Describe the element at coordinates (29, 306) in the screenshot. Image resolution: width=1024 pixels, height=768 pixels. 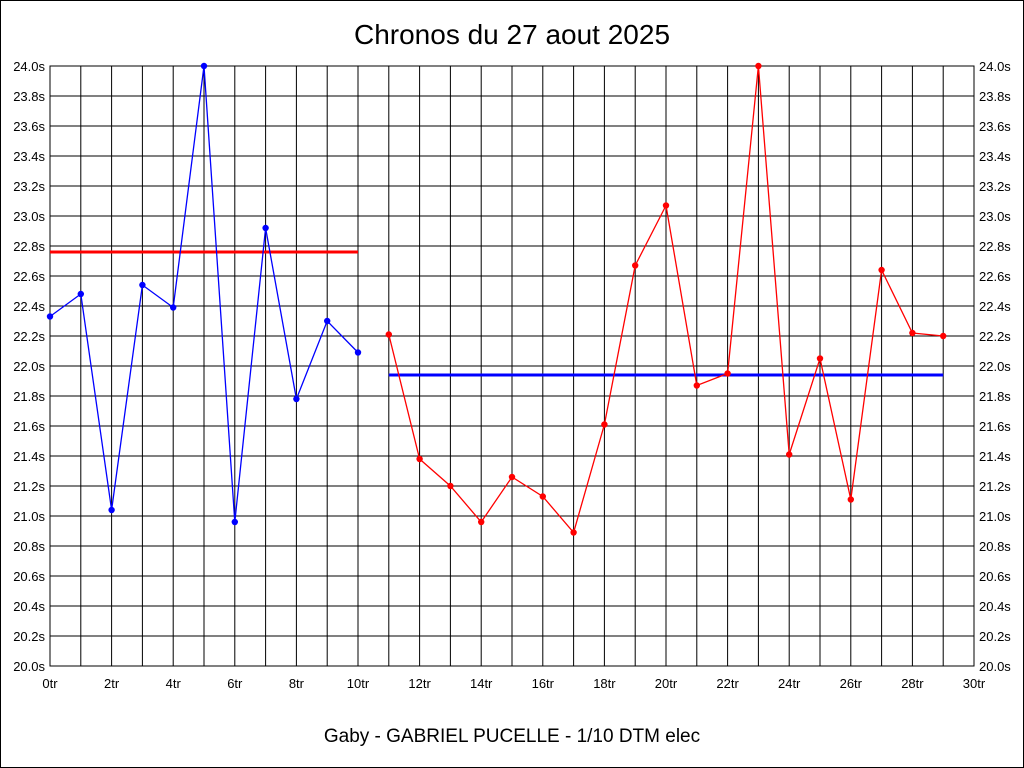
I see `y-tick-label-left: 22.4s` at that location.